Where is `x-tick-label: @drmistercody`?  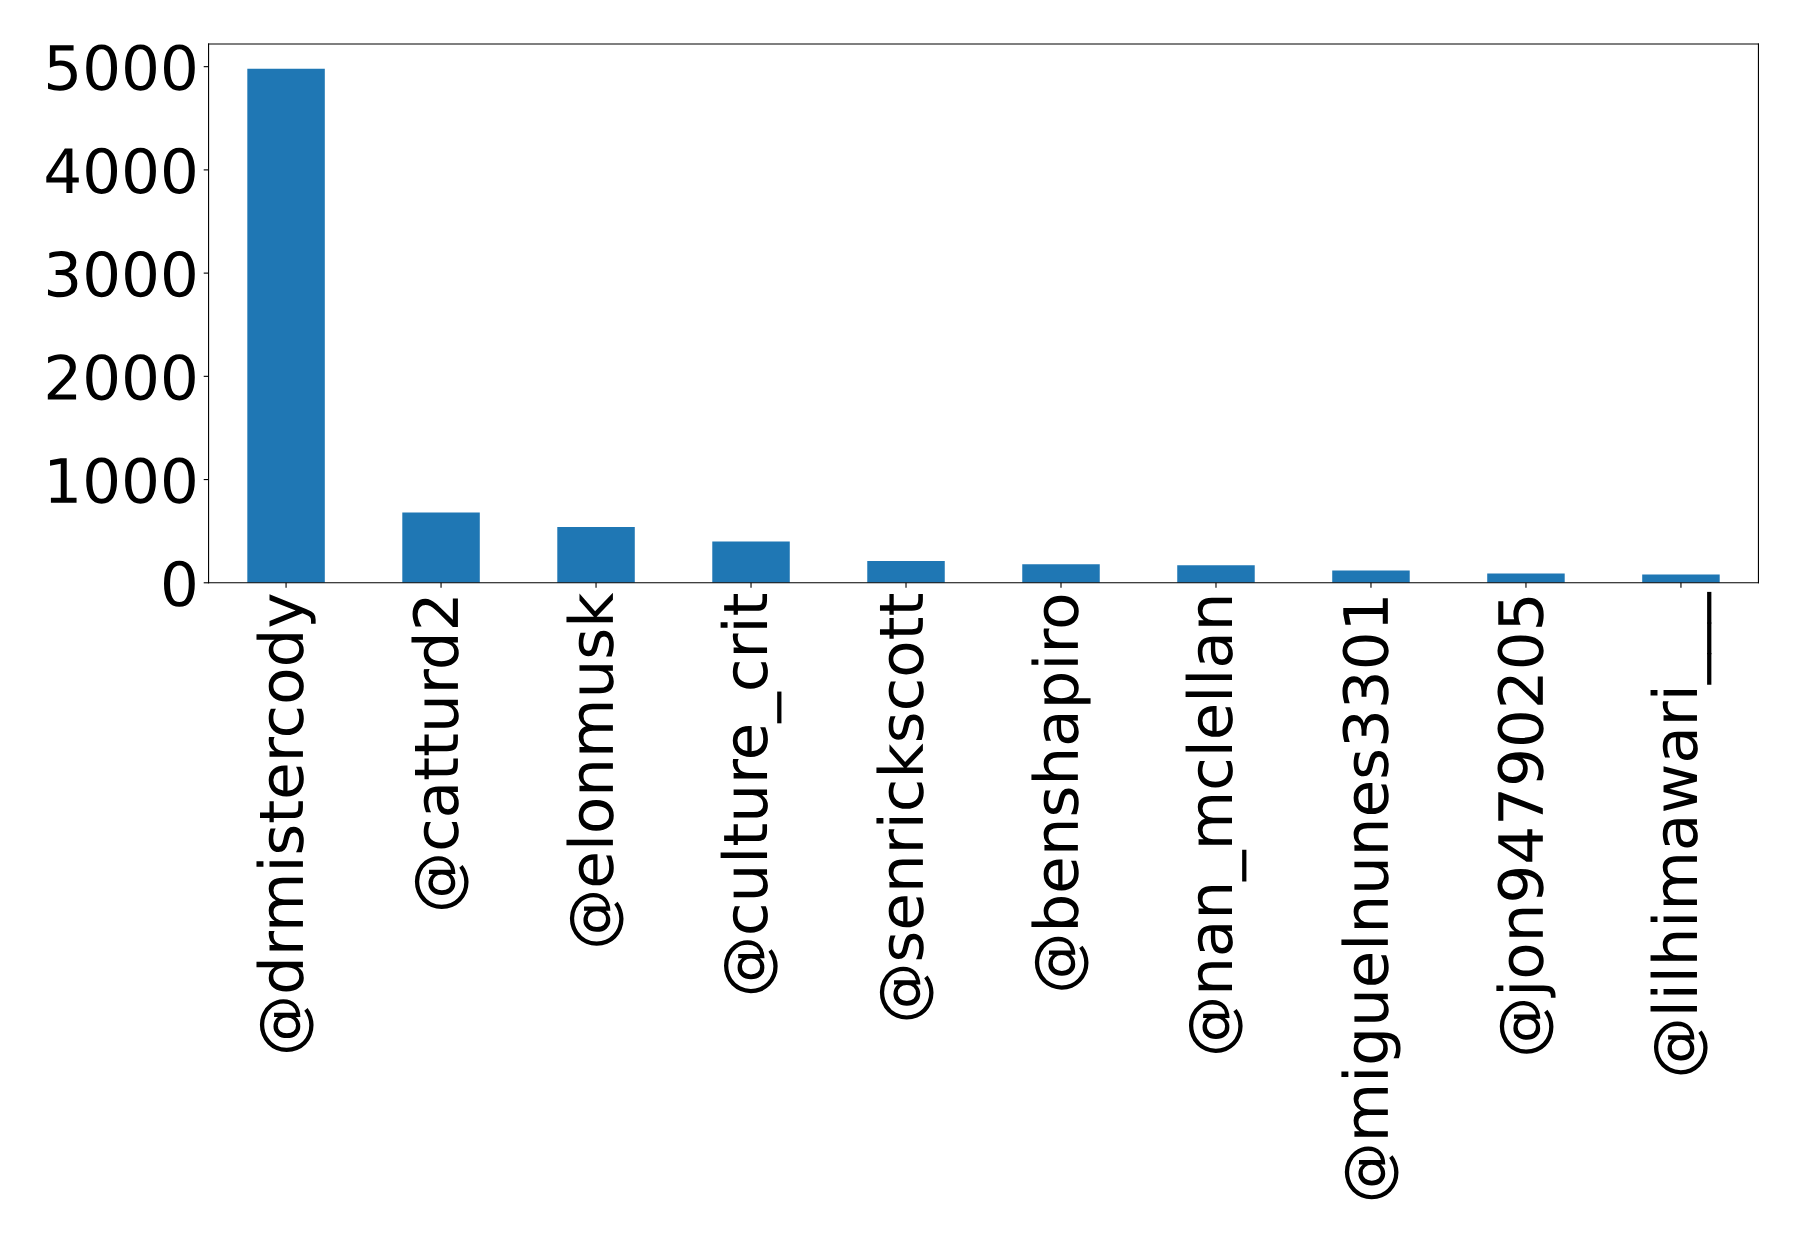
x-tick-label: @drmistercody is located at coordinates (286, 823).